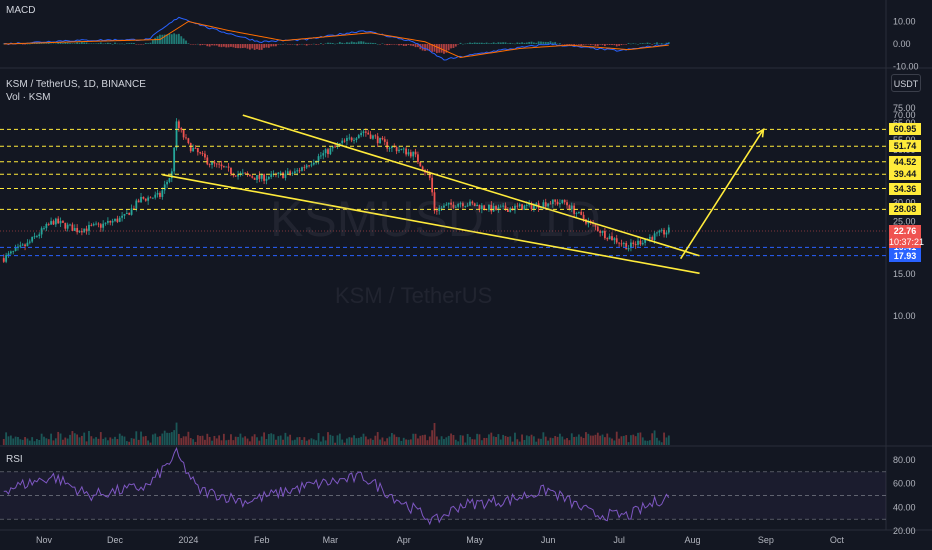 This screenshot has height=550, width=932. Describe the element at coordinates (28, 97) in the screenshot. I see `volume-label: Vol · KSM` at that location.